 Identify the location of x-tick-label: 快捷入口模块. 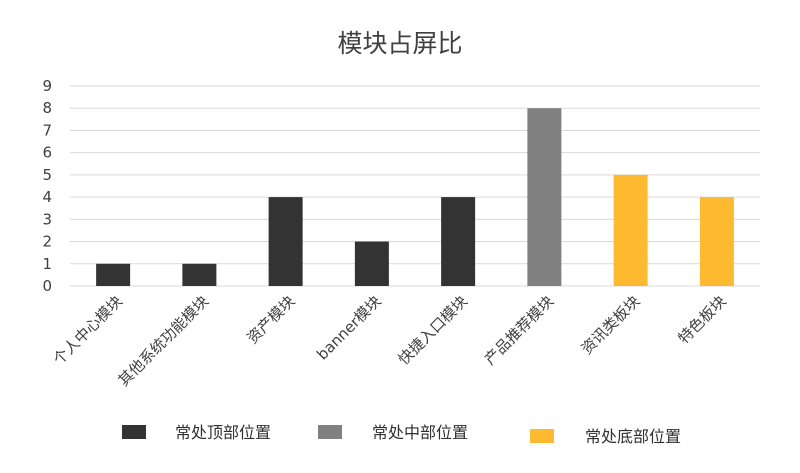
(433, 330).